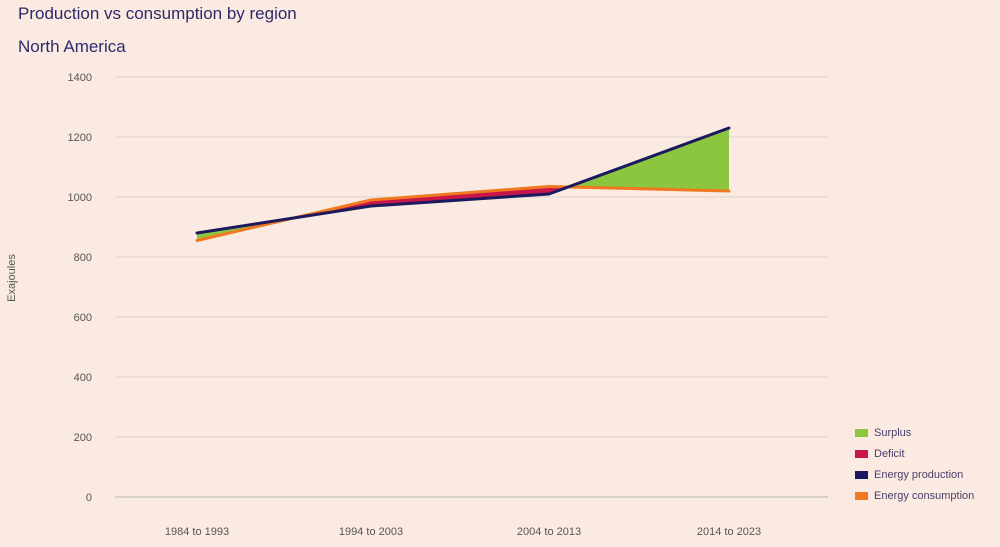 The height and width of the screenshot is (547, 1000). I want to click on legend-item-production: Energy production, so click(914, 474).